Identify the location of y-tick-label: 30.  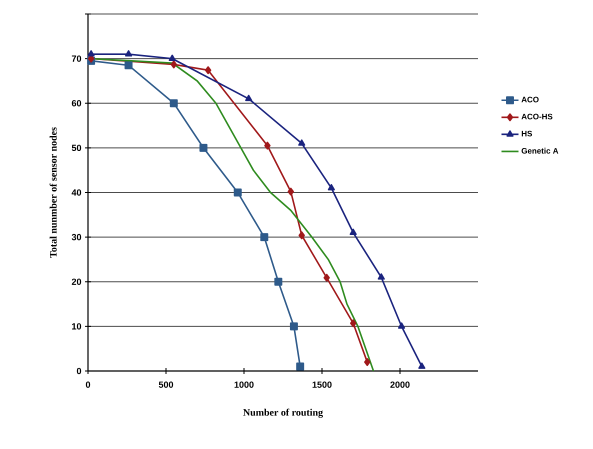
(77, 237).